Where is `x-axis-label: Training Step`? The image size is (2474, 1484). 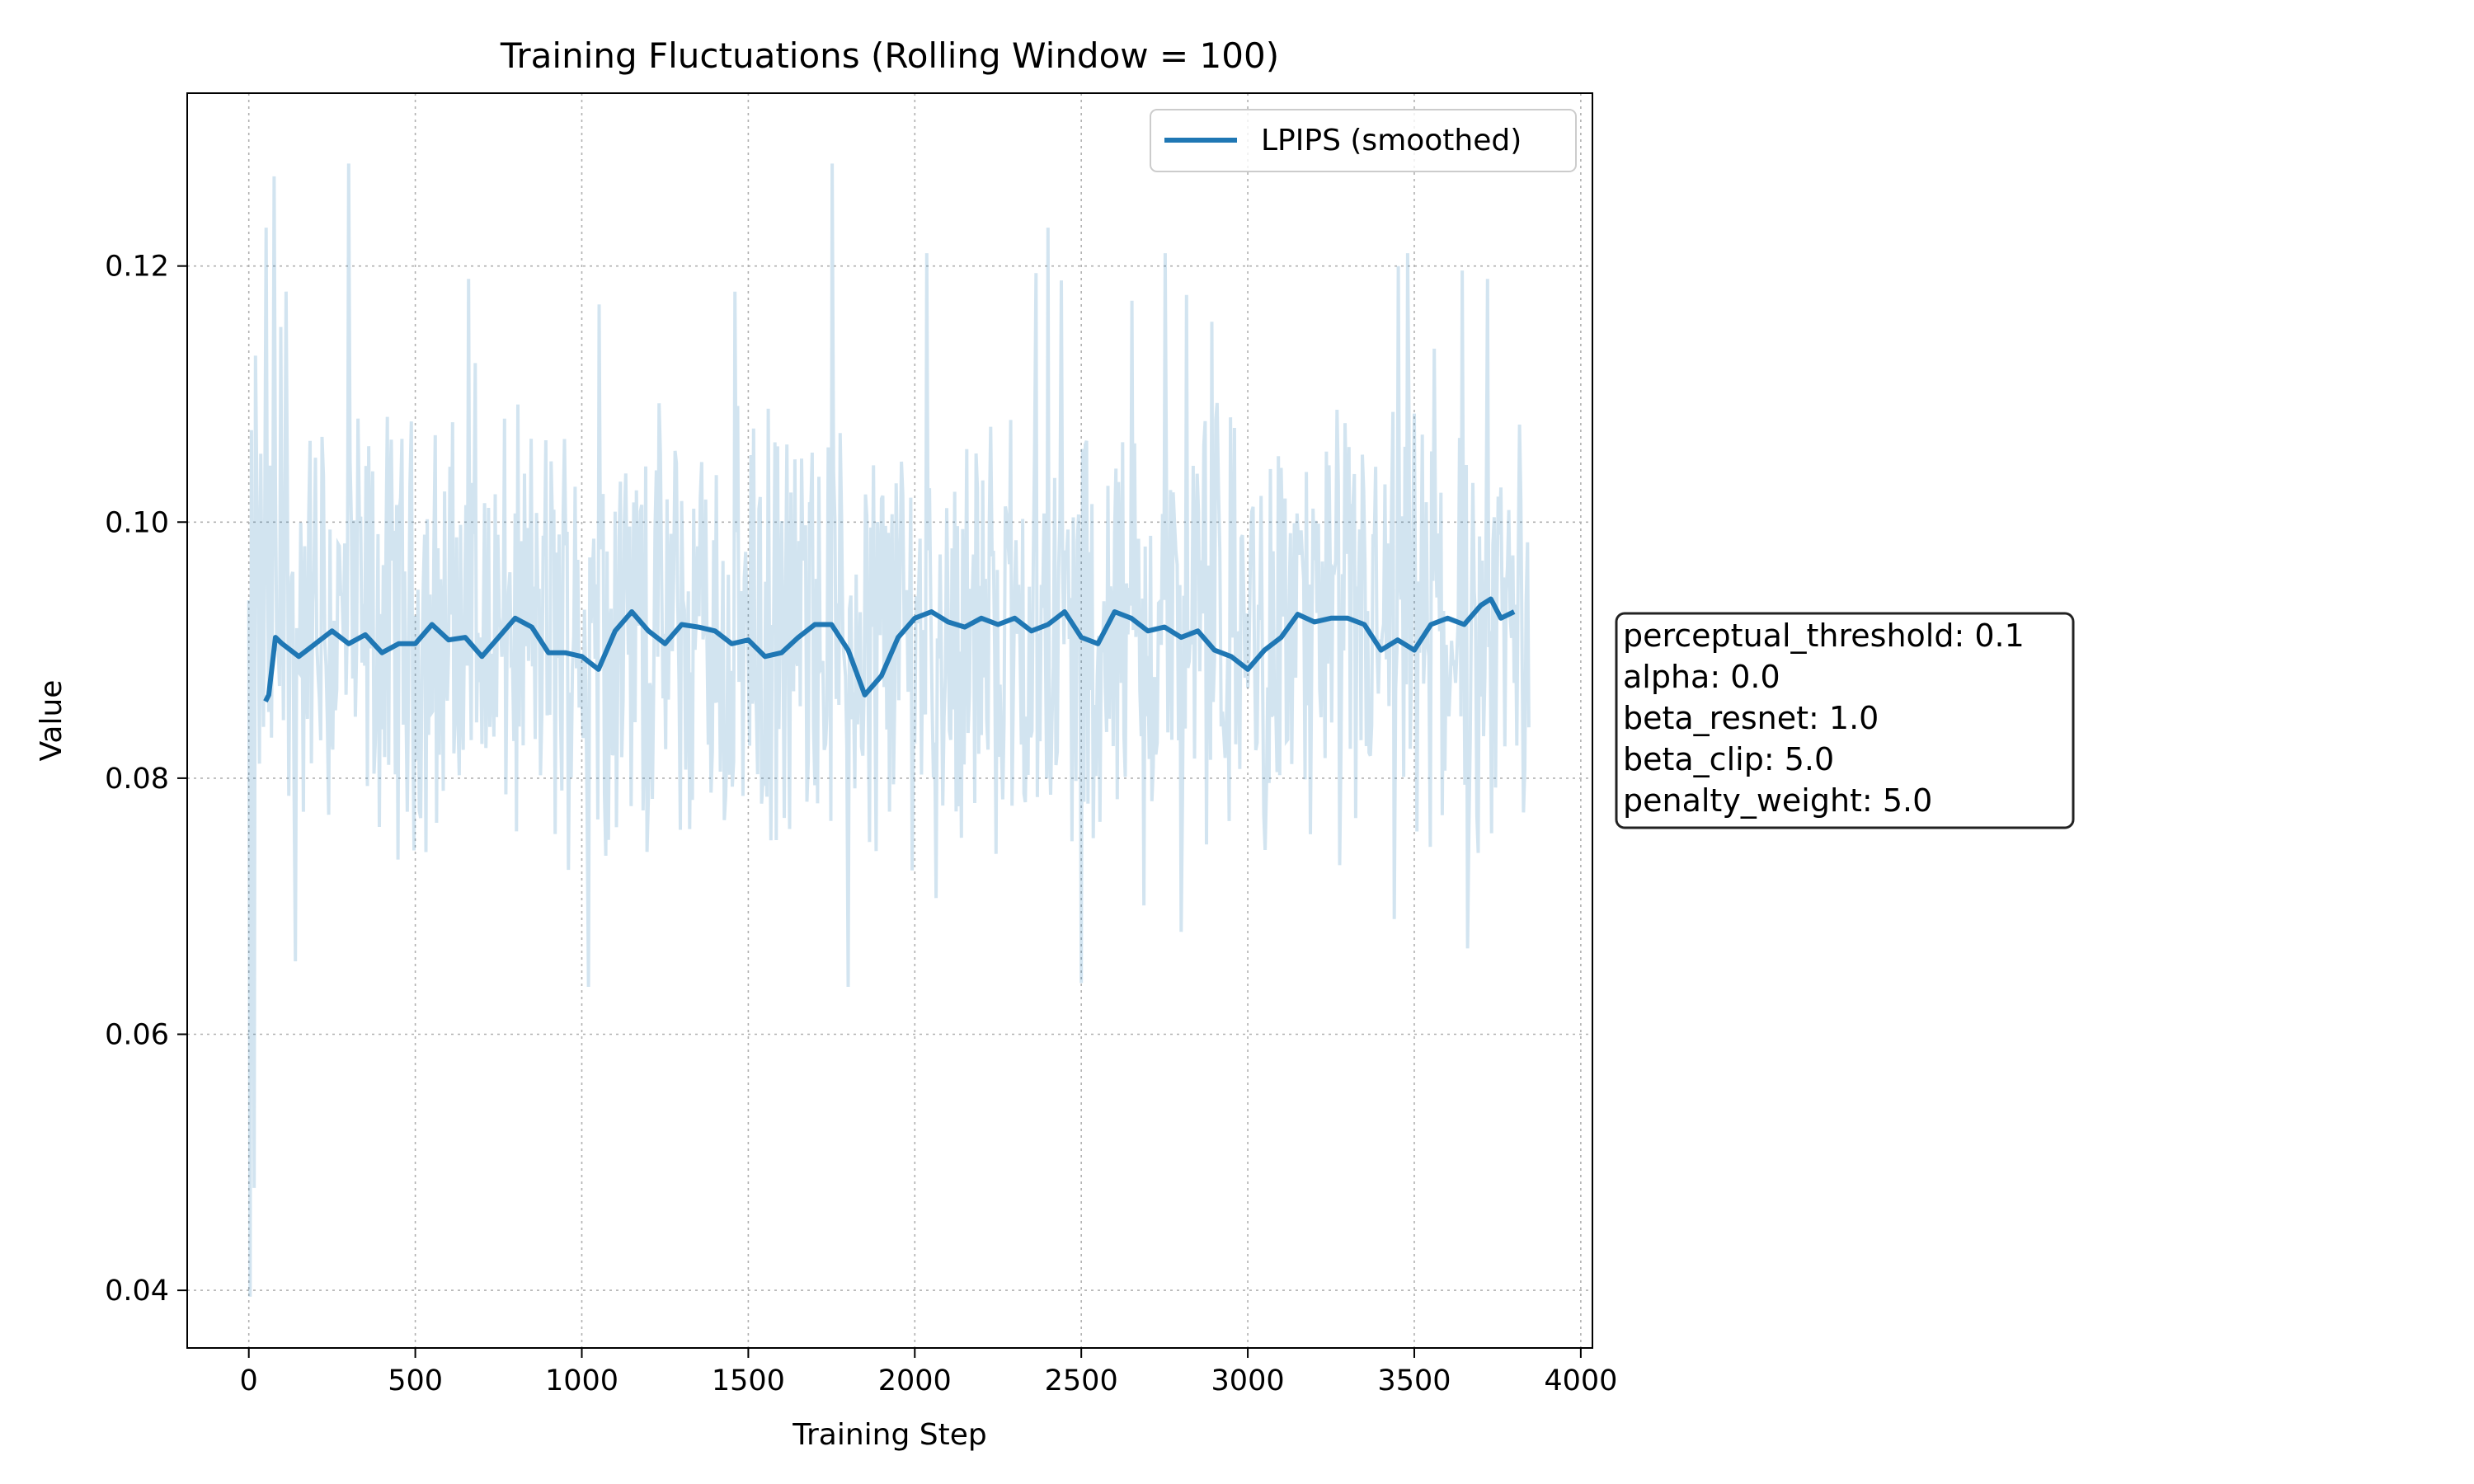 x-axis-label: Training Step is located at coordinates (889, 1435).